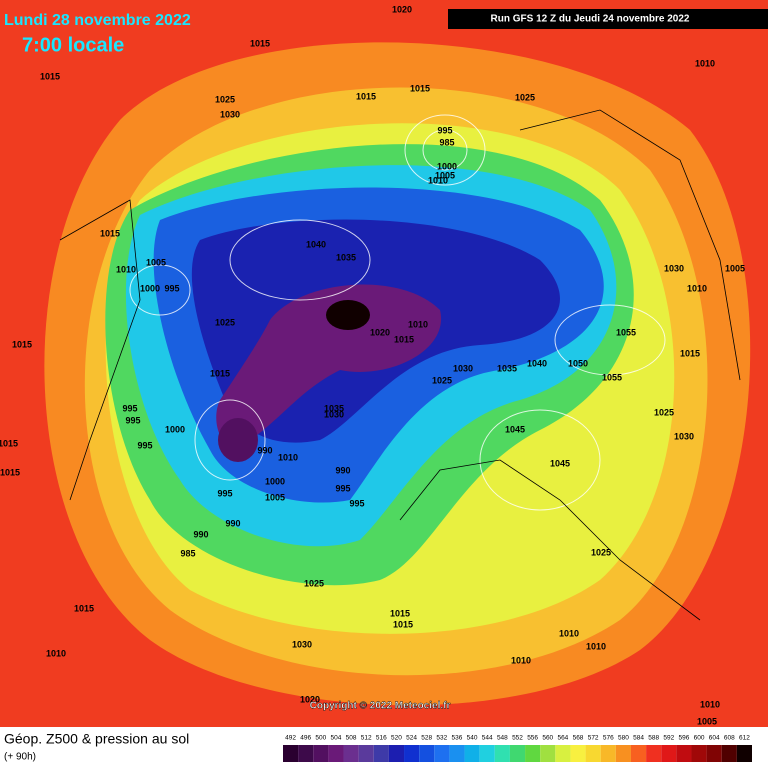 This screenshot has width=768, height=768. Describe the element at coordinates (593, 738) in the screenshot. I see `colorbar-label: 572` at that location.